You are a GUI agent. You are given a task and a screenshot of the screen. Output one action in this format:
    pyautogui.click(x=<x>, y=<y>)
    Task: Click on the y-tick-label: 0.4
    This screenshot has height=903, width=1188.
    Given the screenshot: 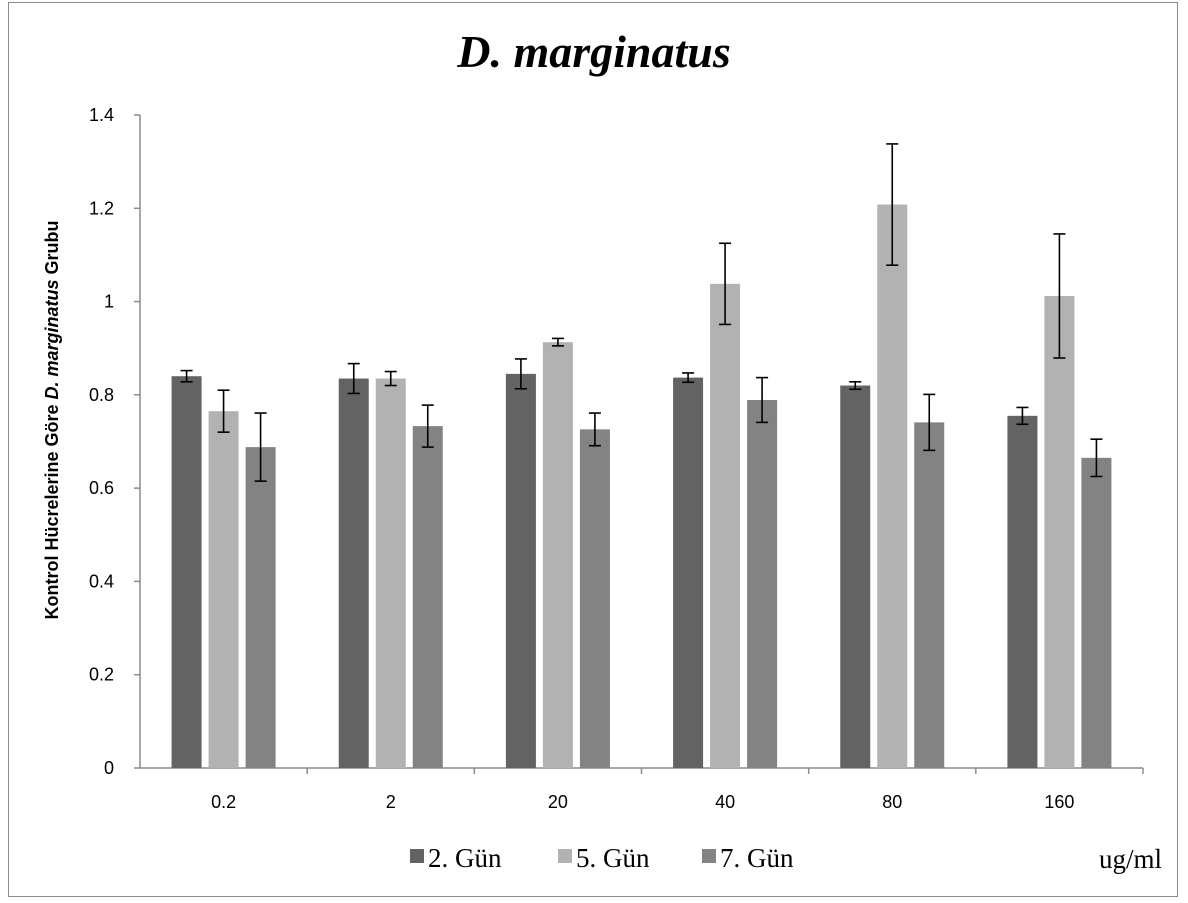 What is the action you would take?
    pyautogui.click(x=101, y=581)
    